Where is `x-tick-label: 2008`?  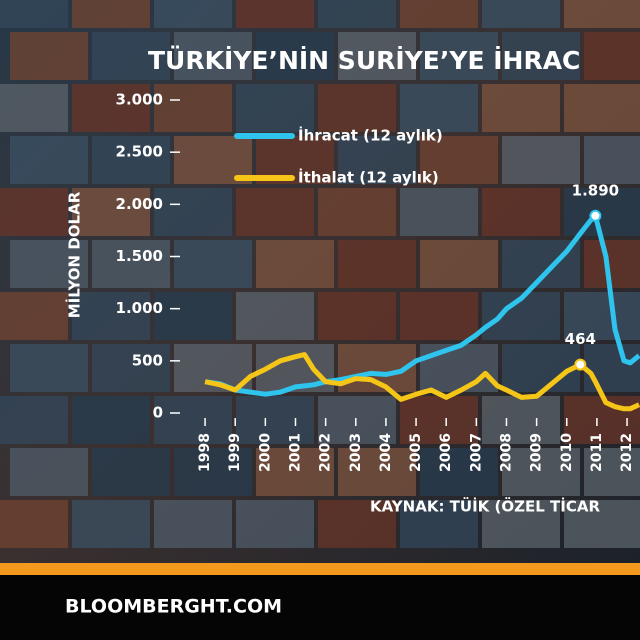 x-tick-label: 2008 is located at coordinates (506, 452).